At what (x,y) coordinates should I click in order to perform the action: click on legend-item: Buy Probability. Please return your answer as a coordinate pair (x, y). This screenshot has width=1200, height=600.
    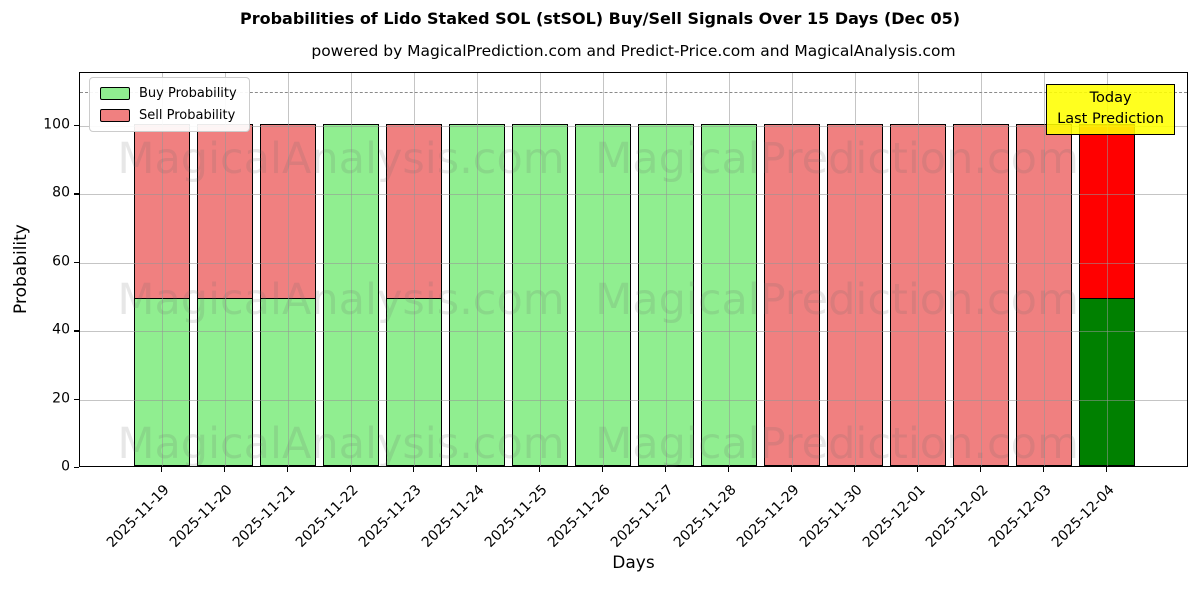
    Looking at the image, I should click on (168, 93).